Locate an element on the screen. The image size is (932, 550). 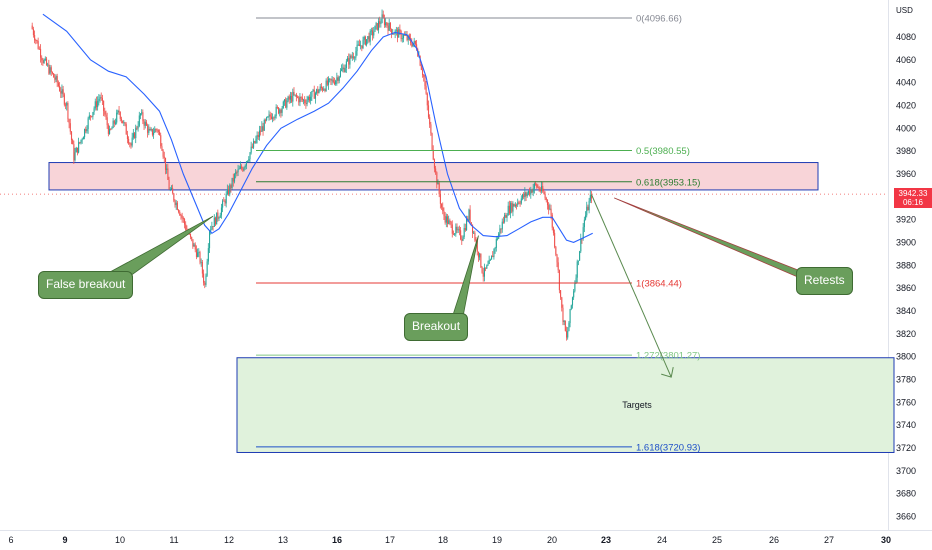
y-tick-label: 3820 is located at coordinates (906, 334).